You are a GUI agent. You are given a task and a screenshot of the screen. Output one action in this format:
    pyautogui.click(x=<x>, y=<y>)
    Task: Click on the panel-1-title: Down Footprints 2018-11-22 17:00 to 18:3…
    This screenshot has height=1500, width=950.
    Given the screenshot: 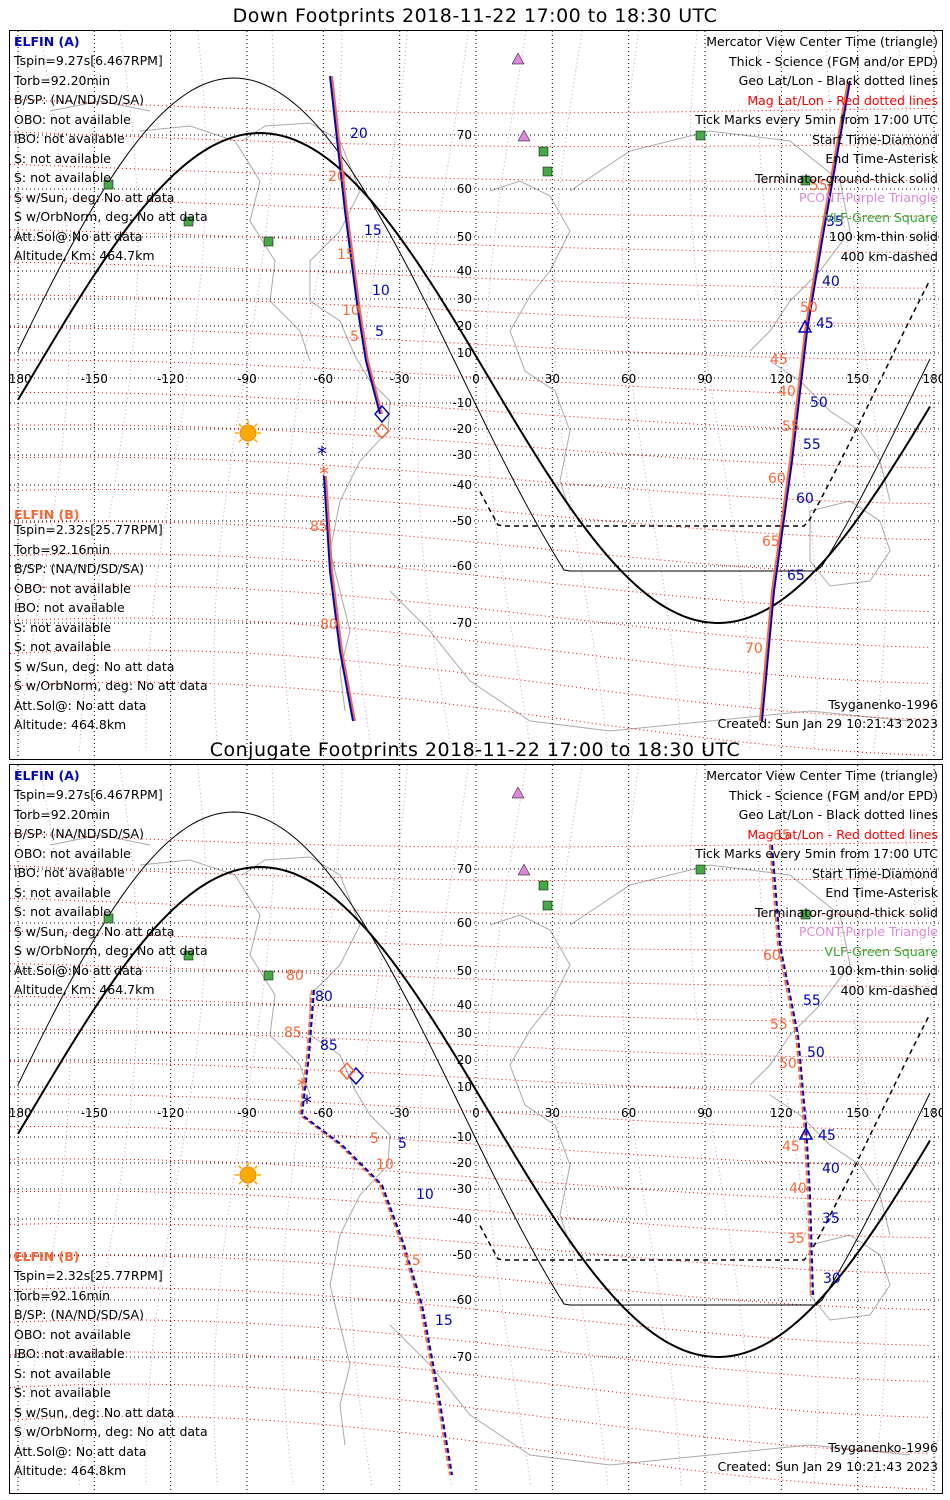 What is the action you would take?
    pyautogui.click(x=475, y=16)
    